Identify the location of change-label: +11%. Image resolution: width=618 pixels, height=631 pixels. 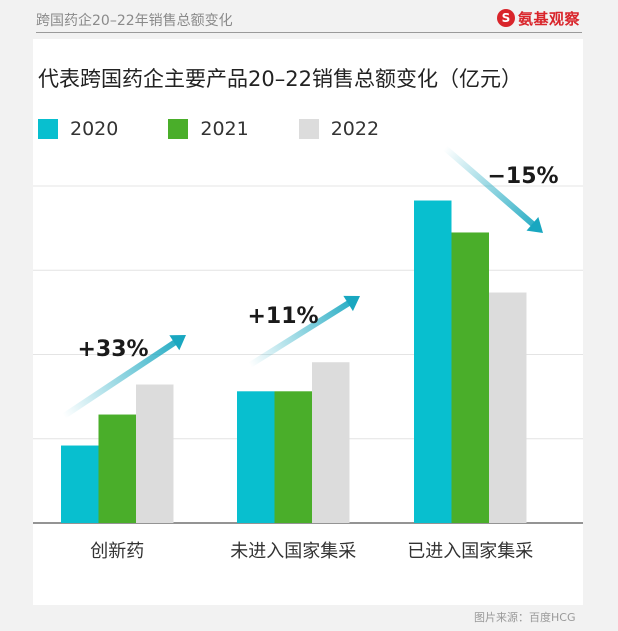
(282, 316).